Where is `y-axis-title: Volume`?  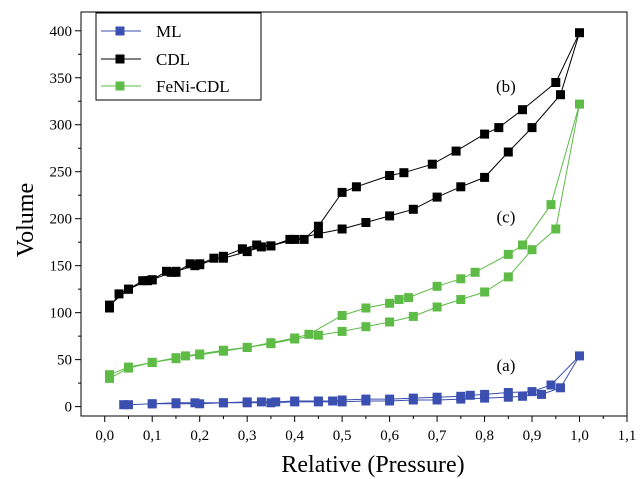 y-axis-title: Volume is located at coordinates (26, 220).